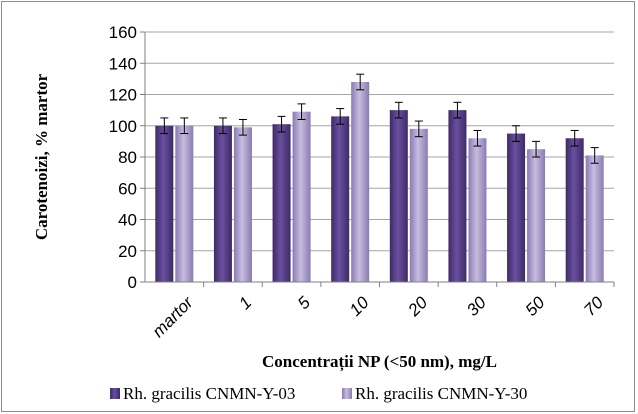 This screenshot has height=414, width=638. What do you see at coordinates (123, 63) in the screenshot?
I see `y-tick-label: 140` at bounding box center [123, 63].